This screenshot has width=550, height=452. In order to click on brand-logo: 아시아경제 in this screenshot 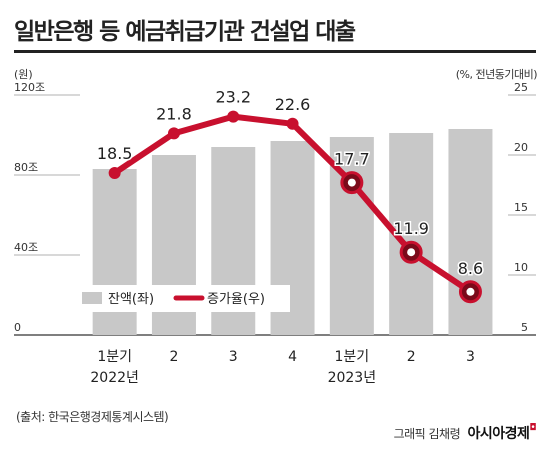, I will do `click(498, 434)`.